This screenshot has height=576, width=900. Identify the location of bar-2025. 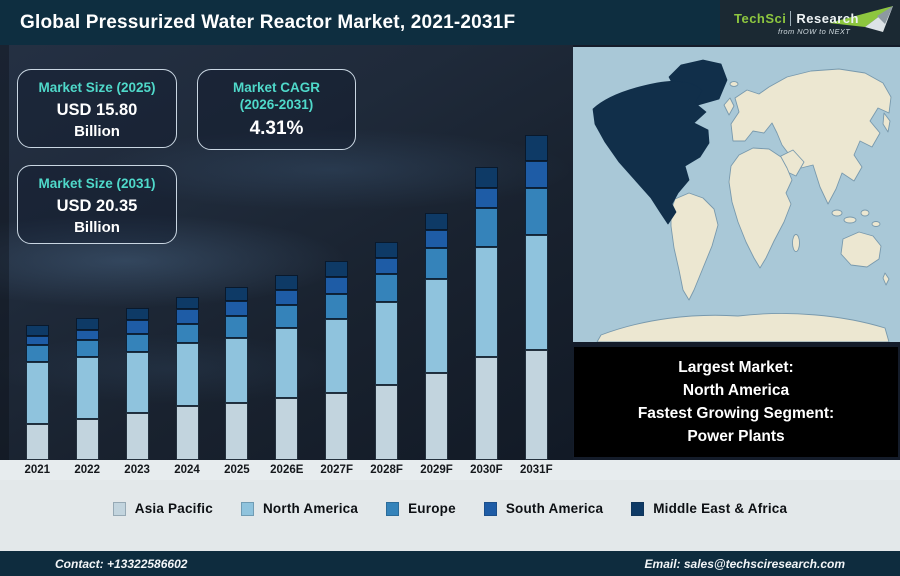
(237, 373).